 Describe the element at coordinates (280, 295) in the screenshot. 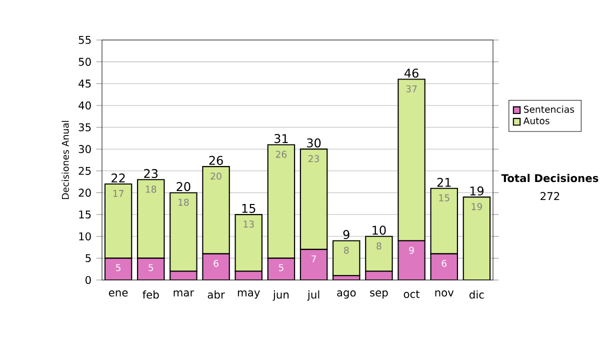

I see `x-tick-label: jun` at that location.